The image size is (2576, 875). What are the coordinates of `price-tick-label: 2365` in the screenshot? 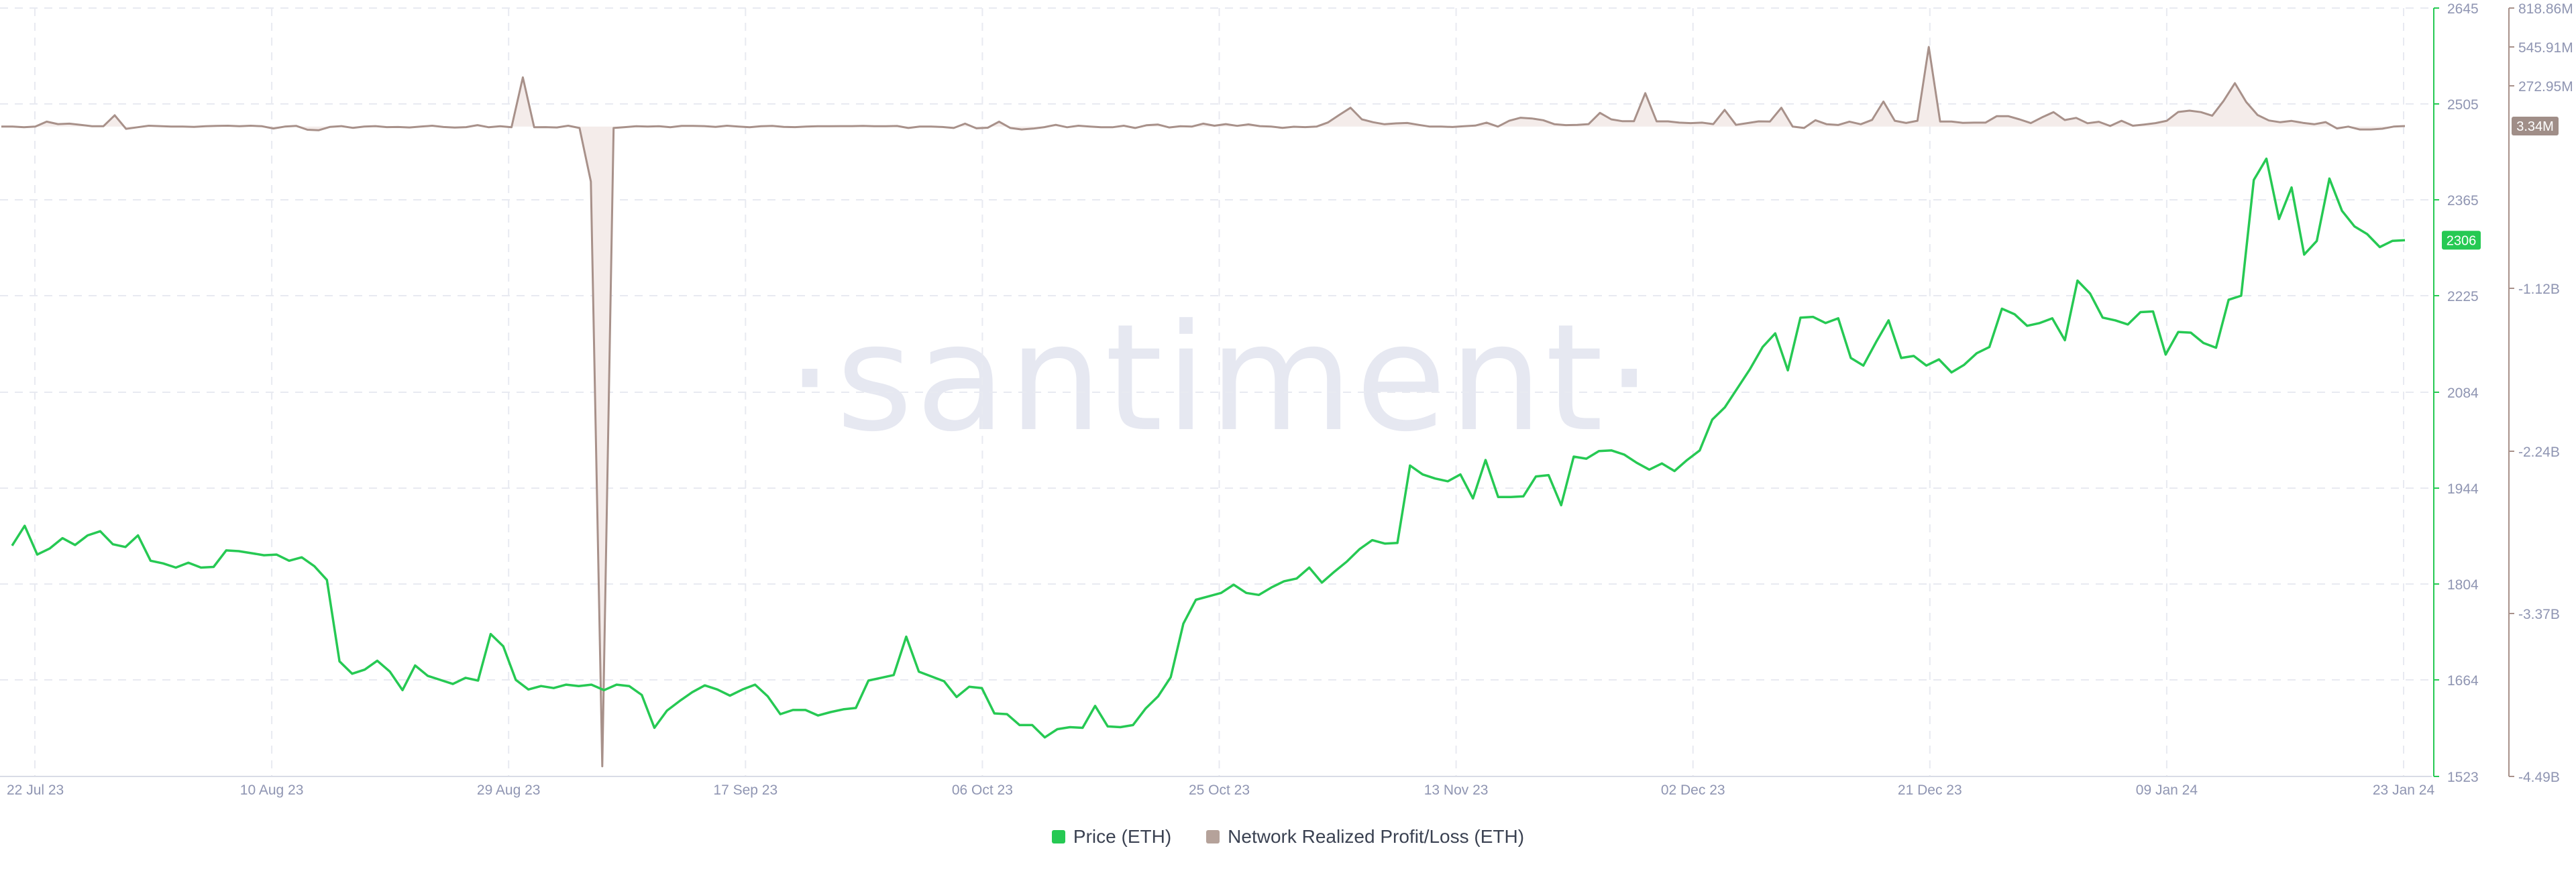 It's located at (2463, 201).